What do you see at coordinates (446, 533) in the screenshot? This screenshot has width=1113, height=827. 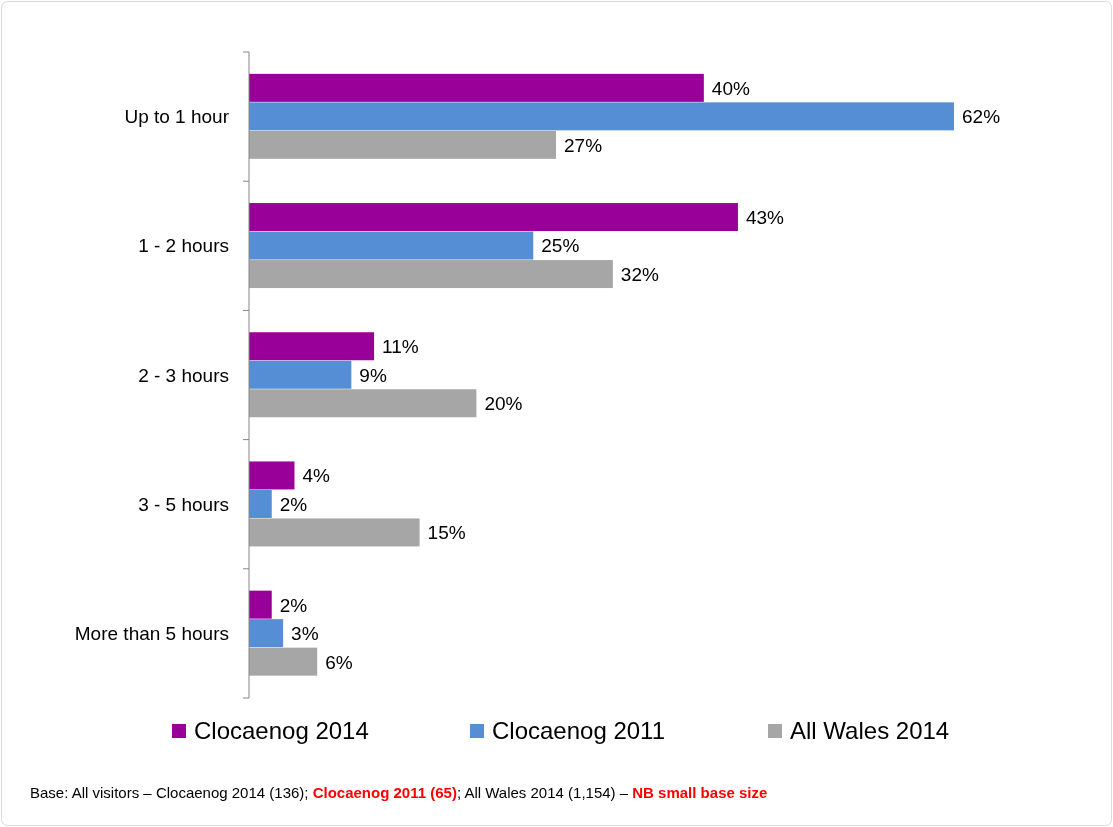 I see `data-label: 15%` at bounding box center [446, 533].